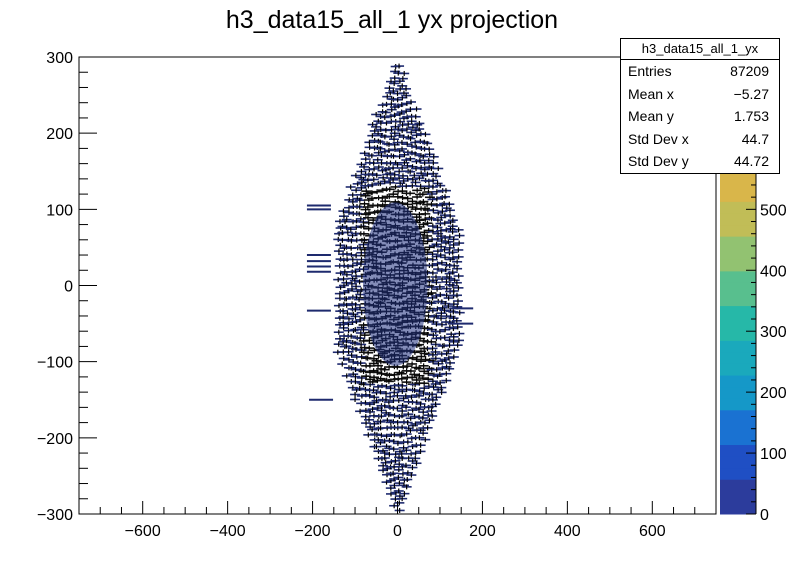 Image resolution: width=796 pixels, height=572 pixels. Describe the element at coordinates (700, 139) in the screenshot. I see `stats-row-std-x: Std Dev x 44.7` at that location.